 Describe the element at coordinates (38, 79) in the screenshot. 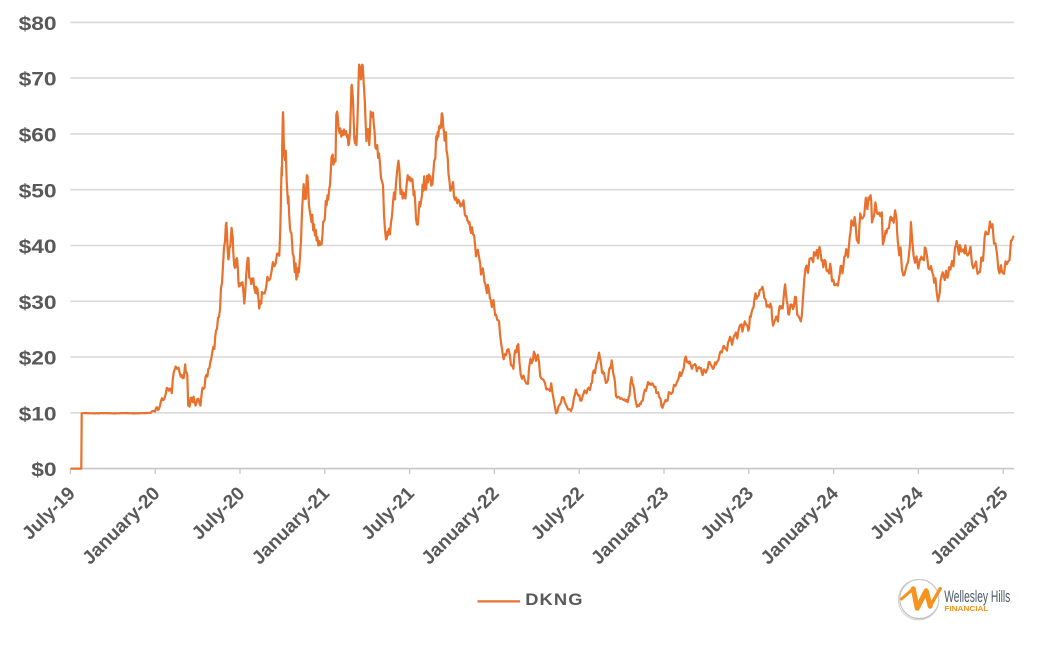

I see `svg-text: $70` at that location.